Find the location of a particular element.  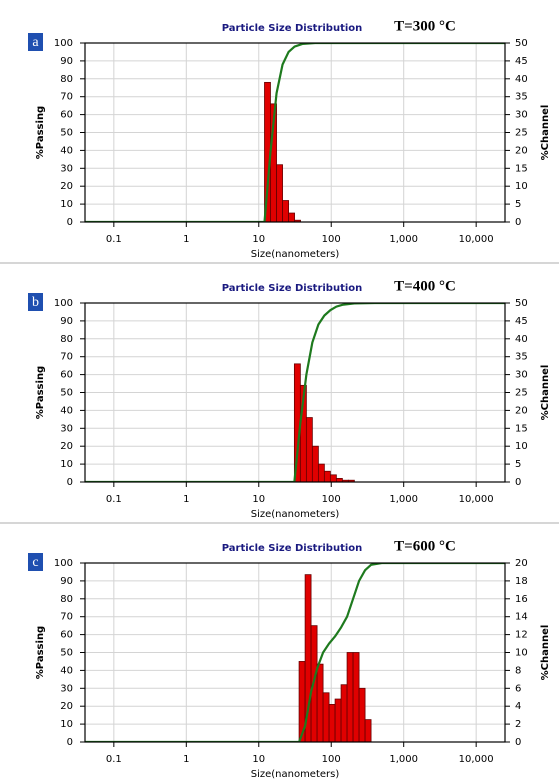

y2-tick-label: 30 is located at coordinates (521, 115).